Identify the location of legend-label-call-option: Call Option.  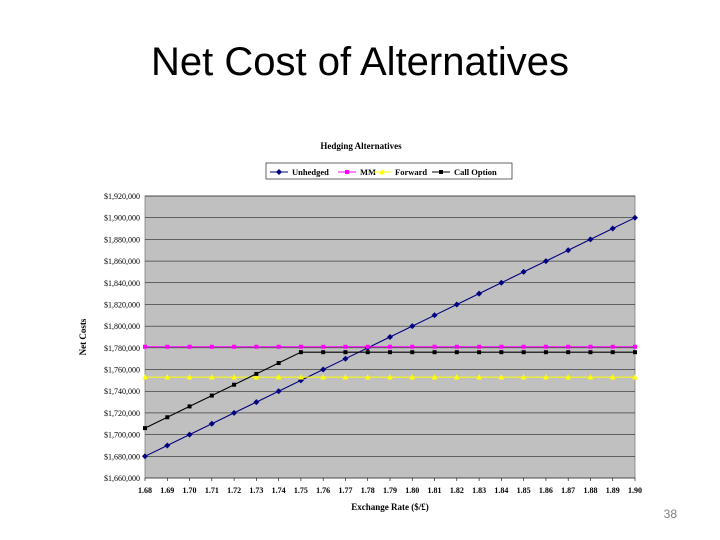
(475, 172).